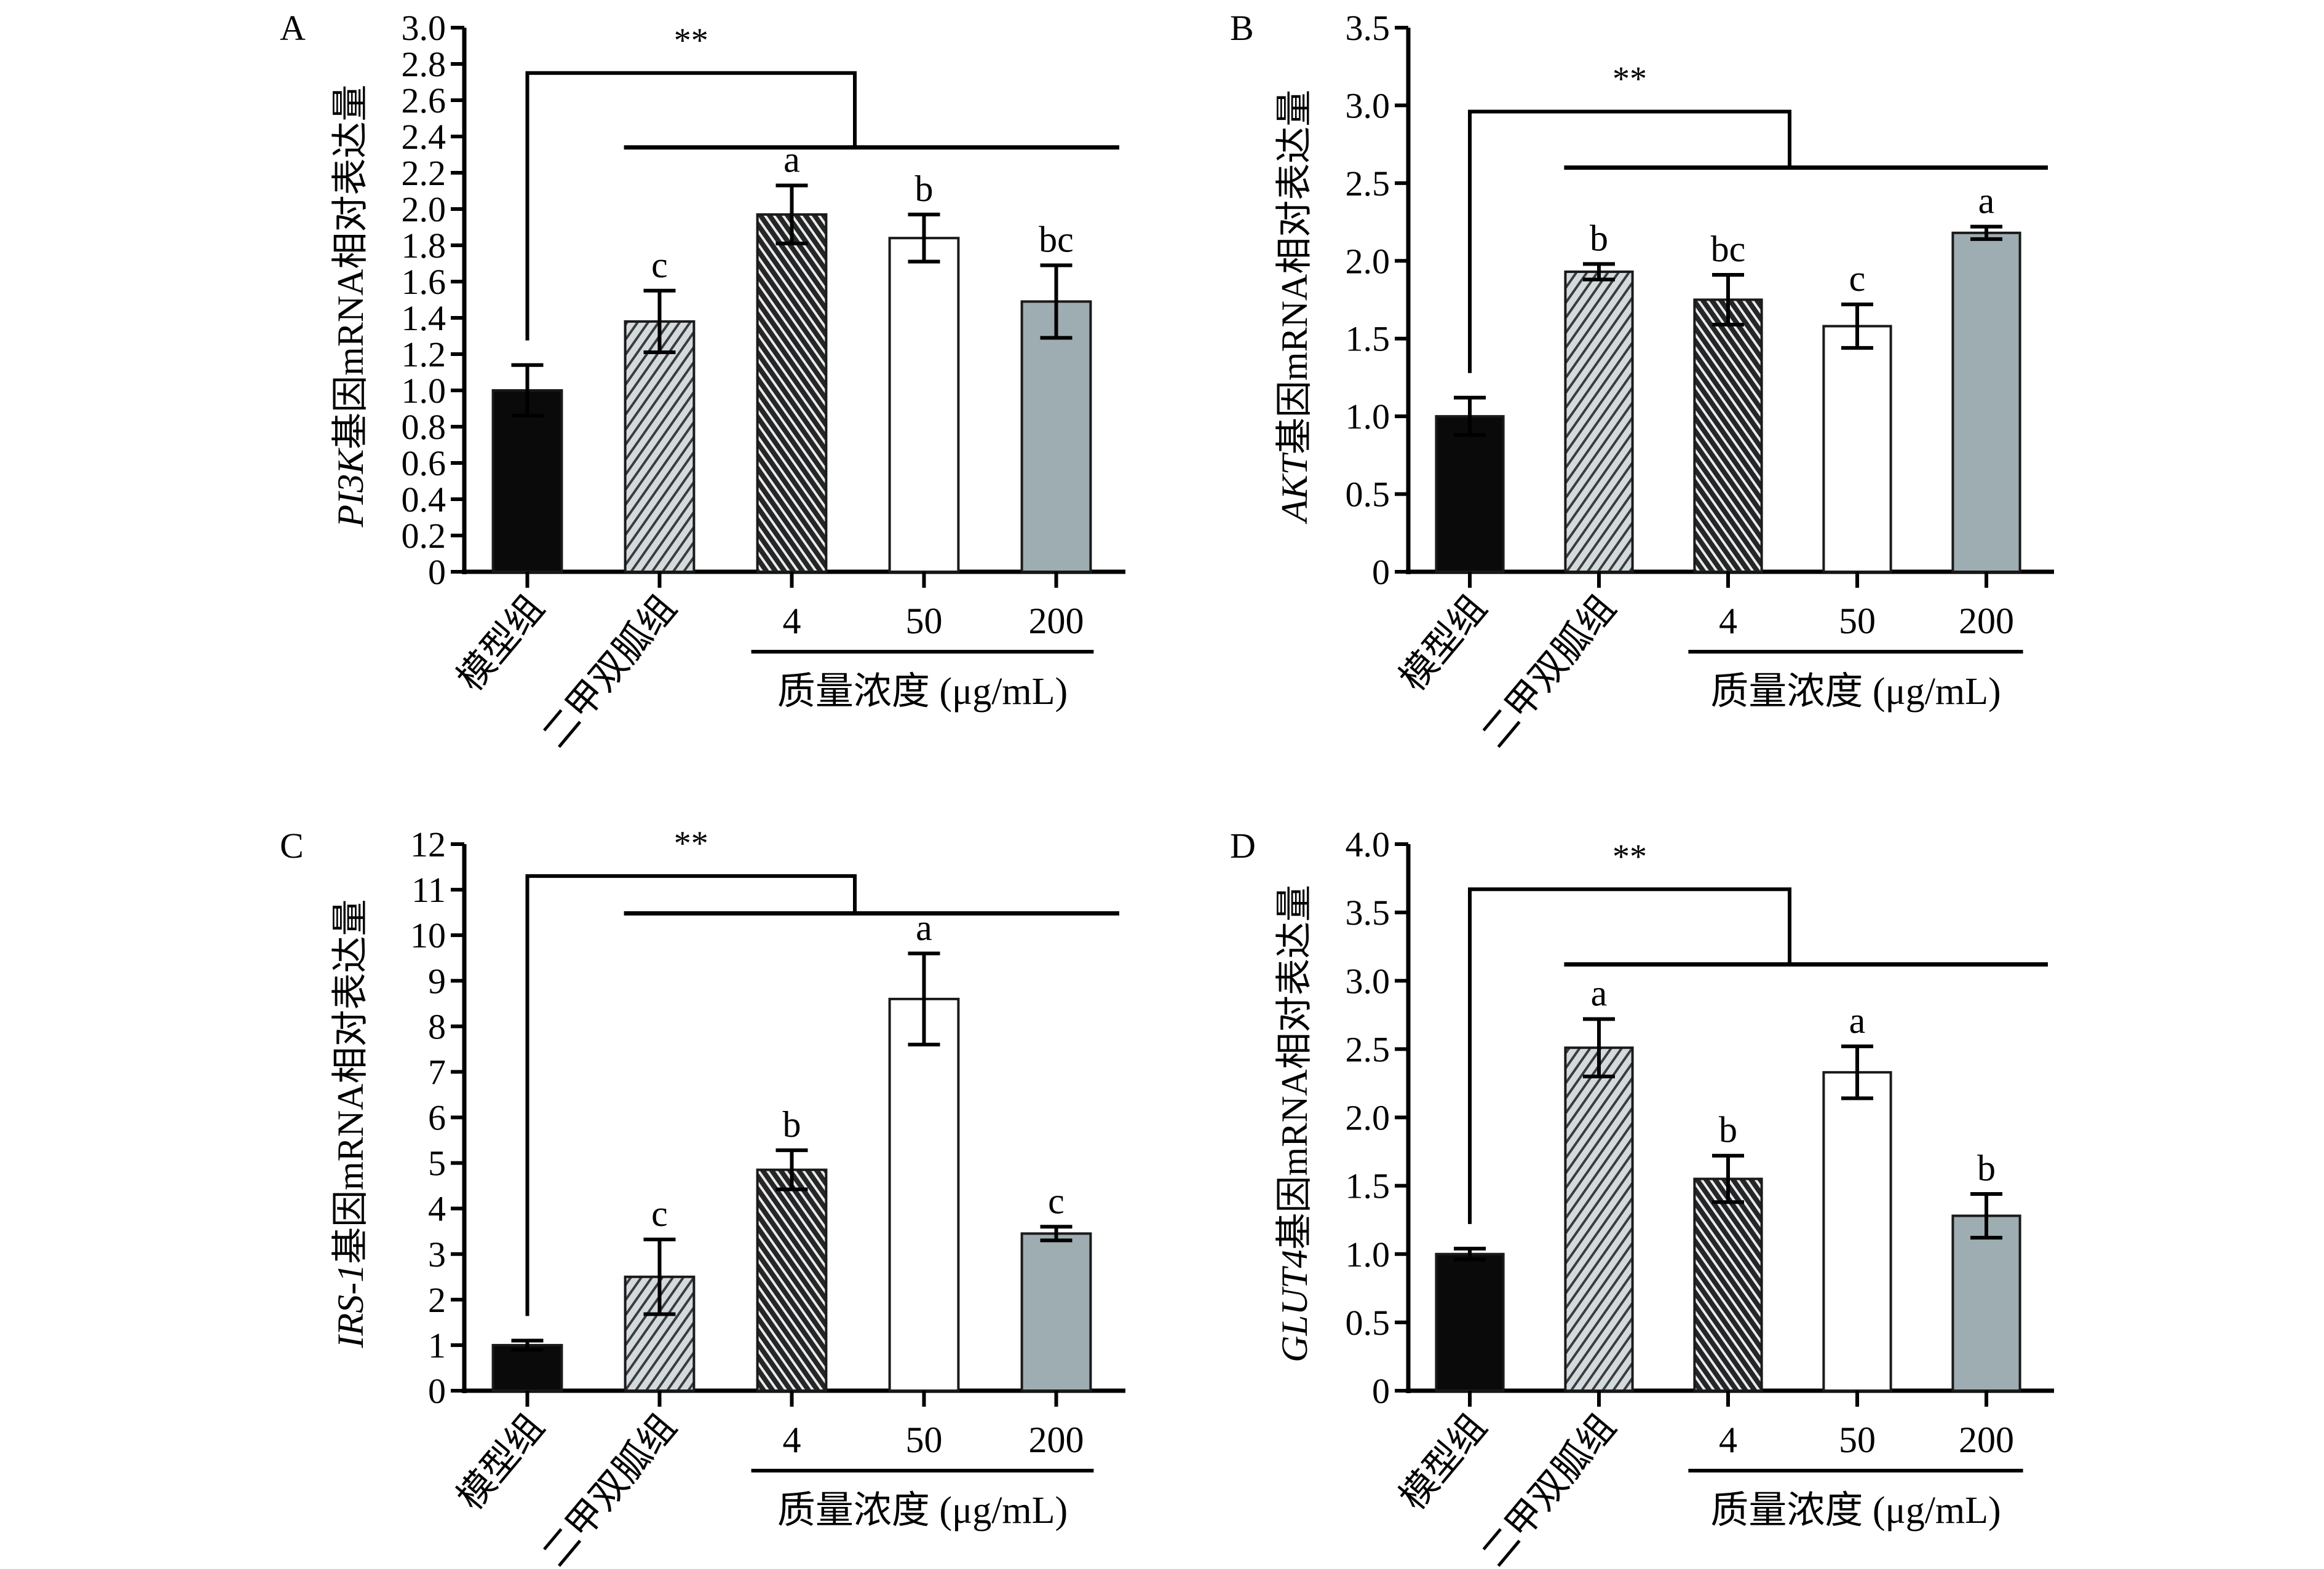 This screenshot has height=1569, width=2324. I want to click on y-axis-title-gene: AKT, so click(1295, 489).